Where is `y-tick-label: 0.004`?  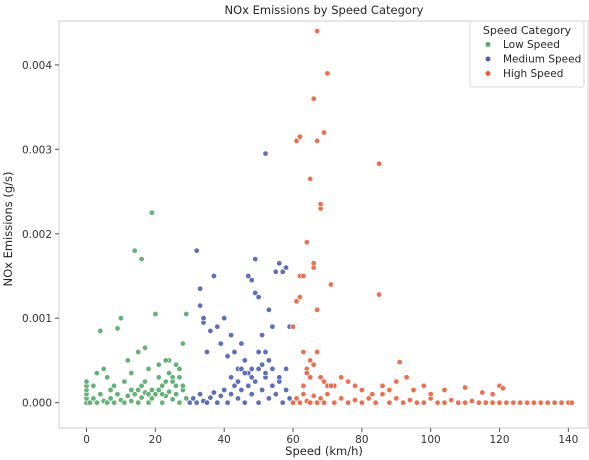
y-tick-label: 0.004 is located at coordinates (37, 66).